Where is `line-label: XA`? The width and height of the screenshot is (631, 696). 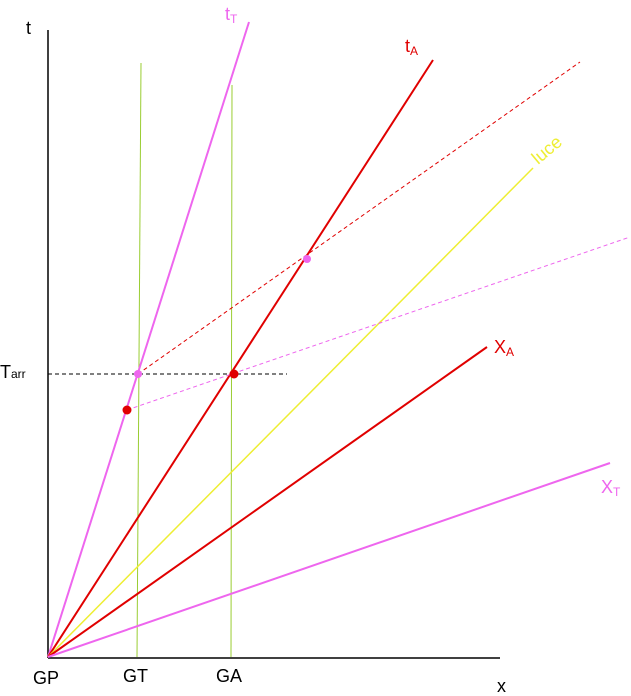 line-label: XA is located at coordinates (504, 348).